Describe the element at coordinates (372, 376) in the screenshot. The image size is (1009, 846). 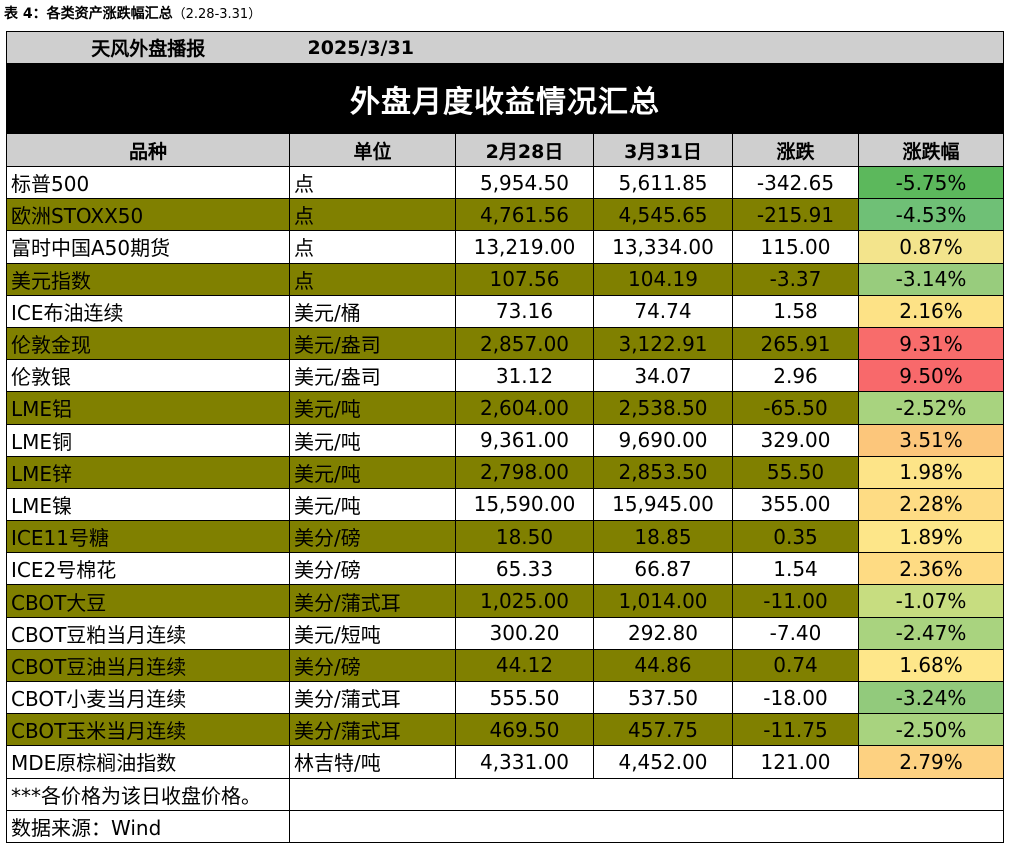
I see `cell-unit: 美元/盎司` at that location.